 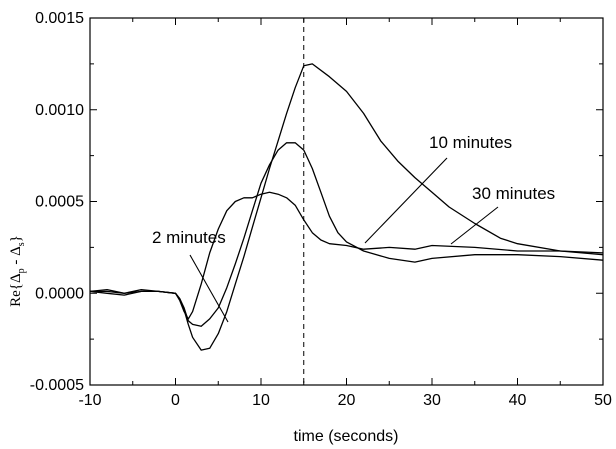 I want to click on x-tick-label: 30, so click(x=432, y=400).